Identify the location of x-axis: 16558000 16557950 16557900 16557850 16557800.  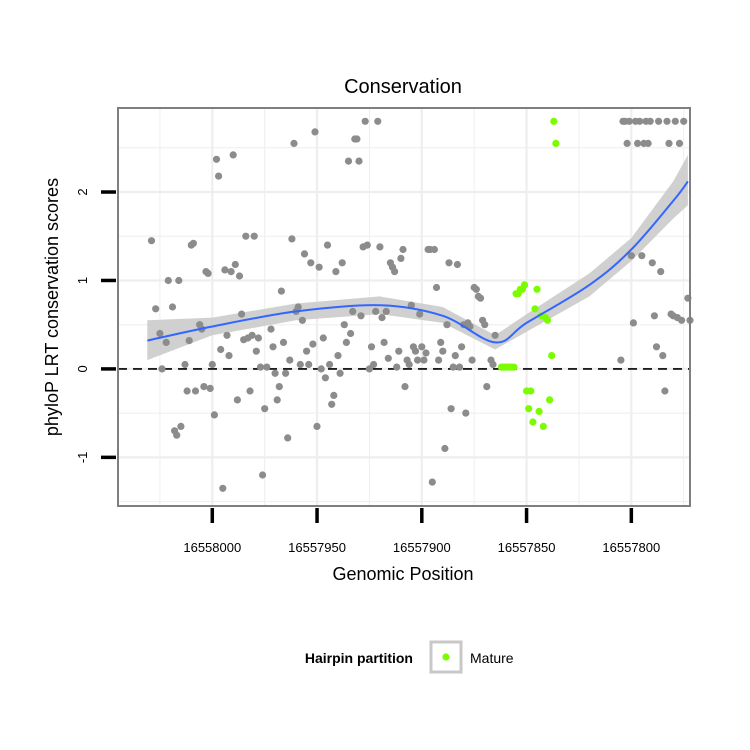
(421, 531).